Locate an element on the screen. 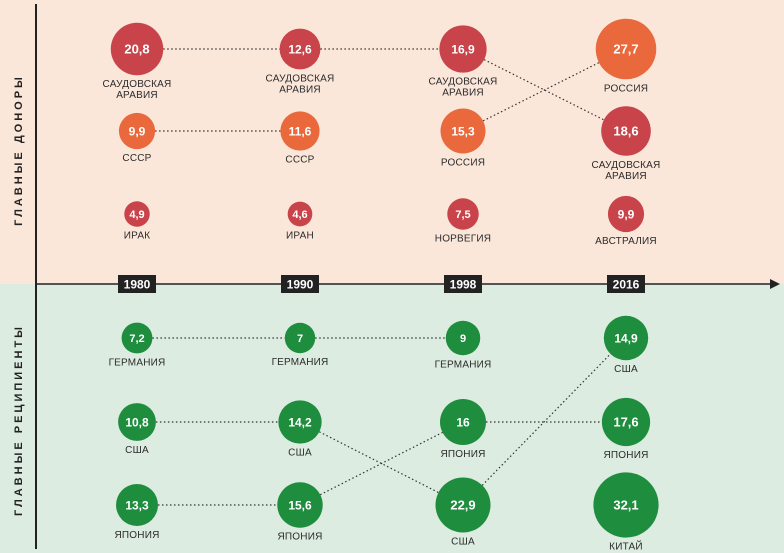 The width and height of the screenshot is (784, 553). bubble-value-label: 15,6 is located at coordinates (300, 505).